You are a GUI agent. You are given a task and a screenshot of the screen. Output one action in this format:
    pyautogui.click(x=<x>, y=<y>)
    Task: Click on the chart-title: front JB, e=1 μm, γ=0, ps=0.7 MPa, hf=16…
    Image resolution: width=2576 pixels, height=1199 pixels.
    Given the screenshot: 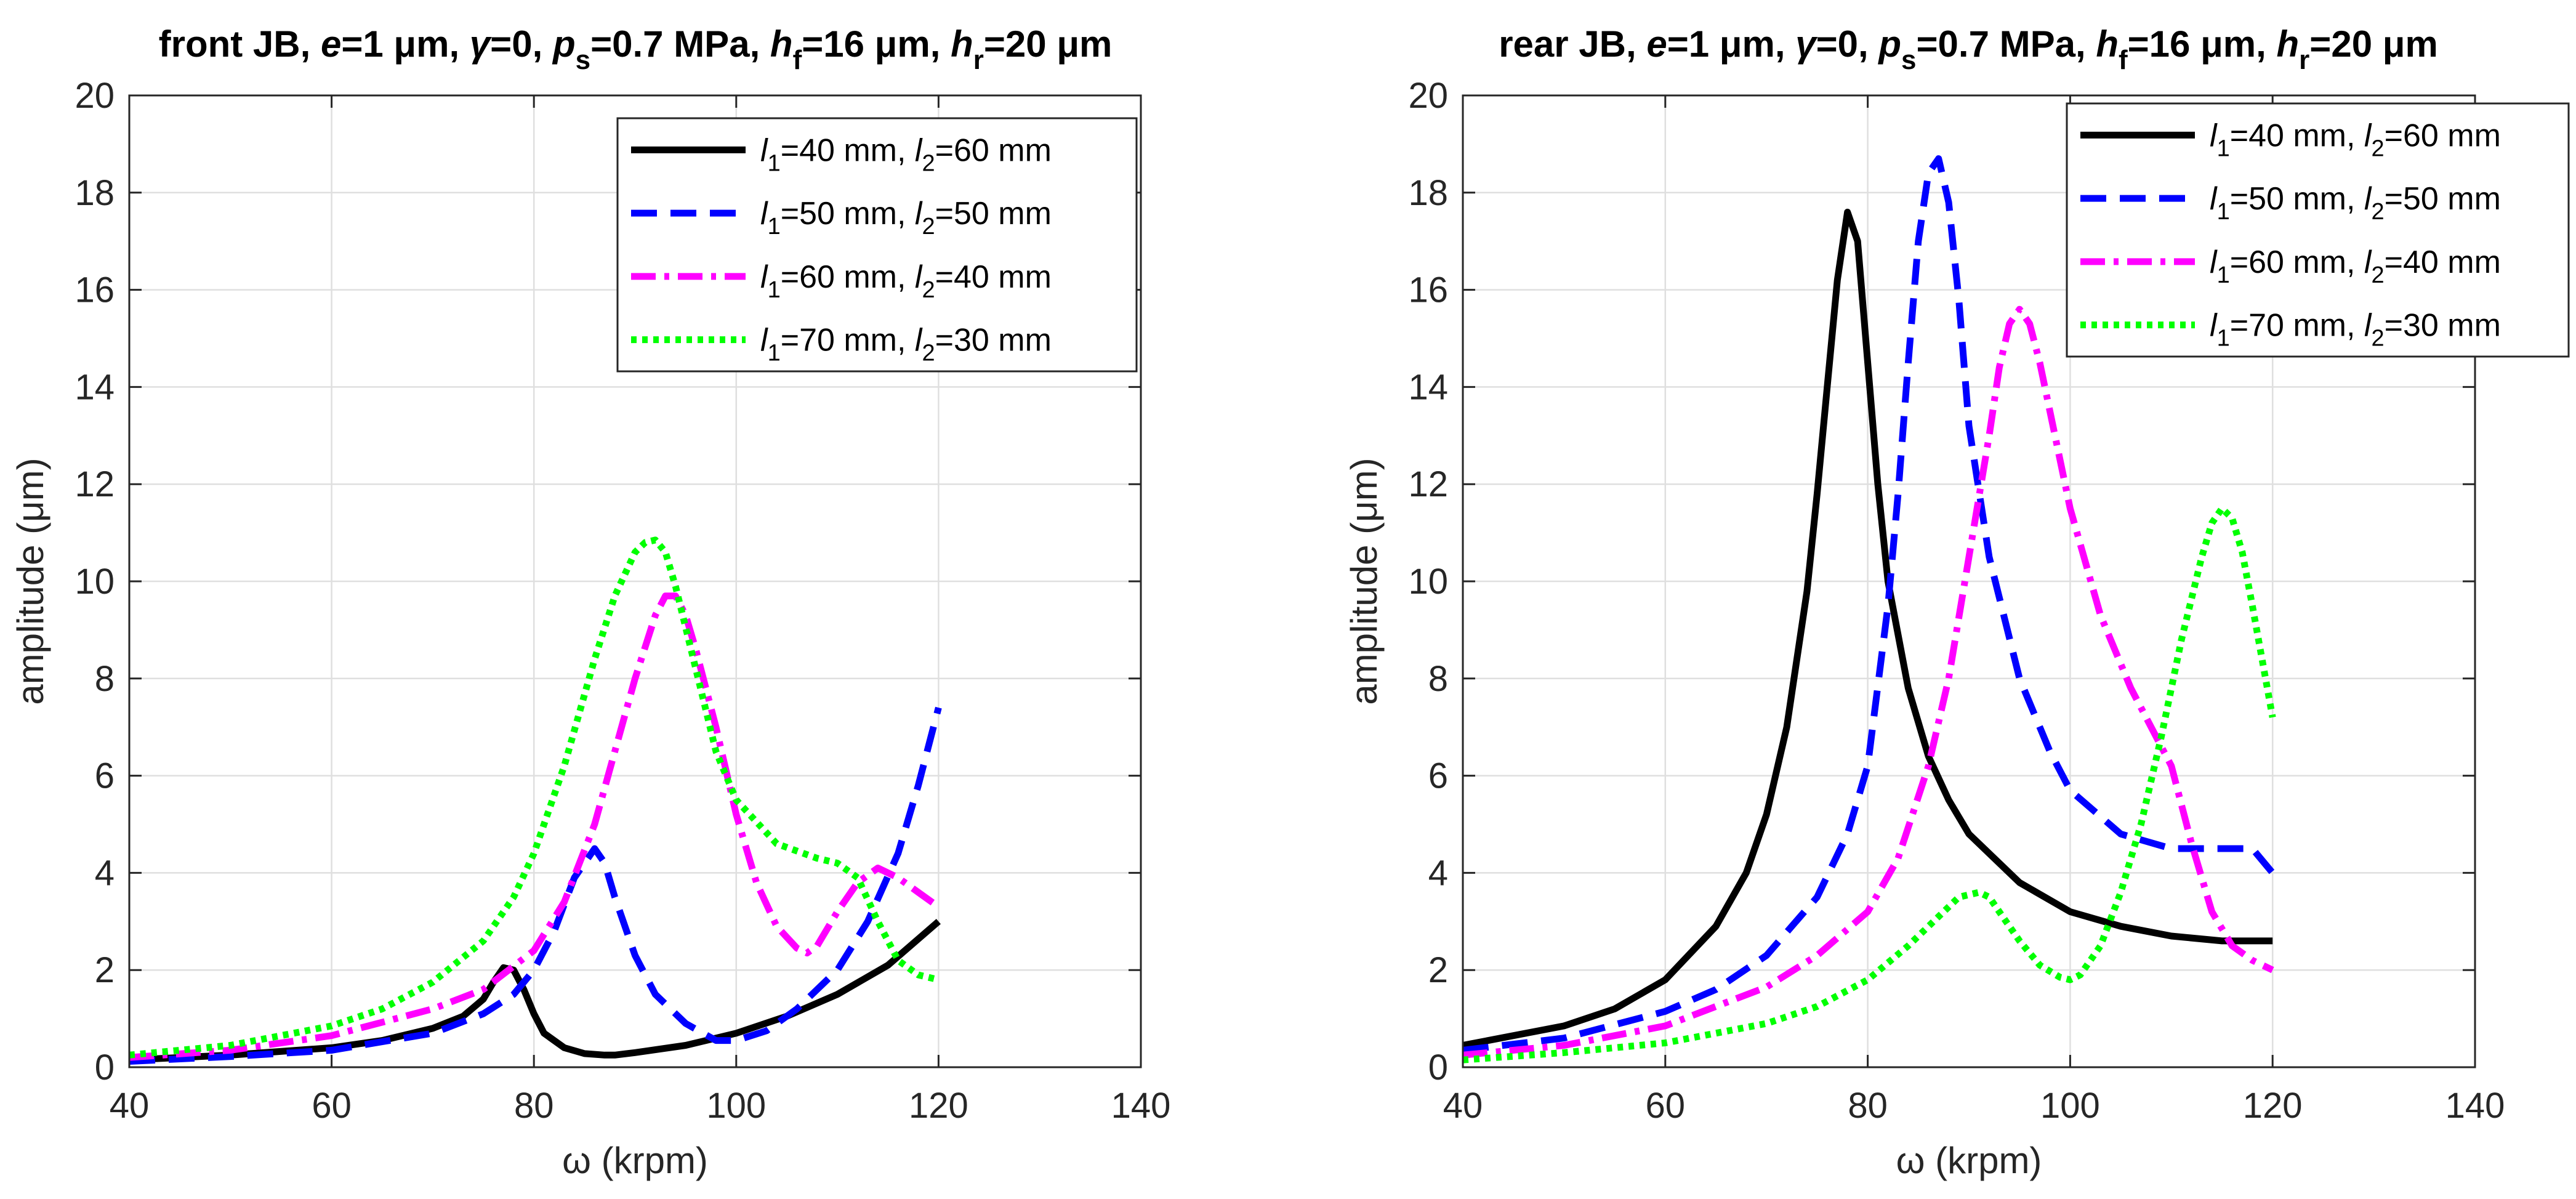 What is the action you would take?
    pyautogui.click(x=636, y=49)
    